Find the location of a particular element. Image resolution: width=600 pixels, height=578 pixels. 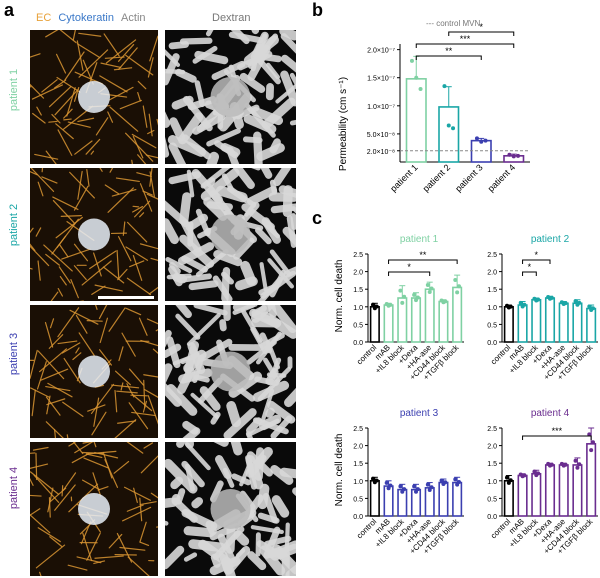

x-tick-label: patient 2 is located at coordinates (436, 177).